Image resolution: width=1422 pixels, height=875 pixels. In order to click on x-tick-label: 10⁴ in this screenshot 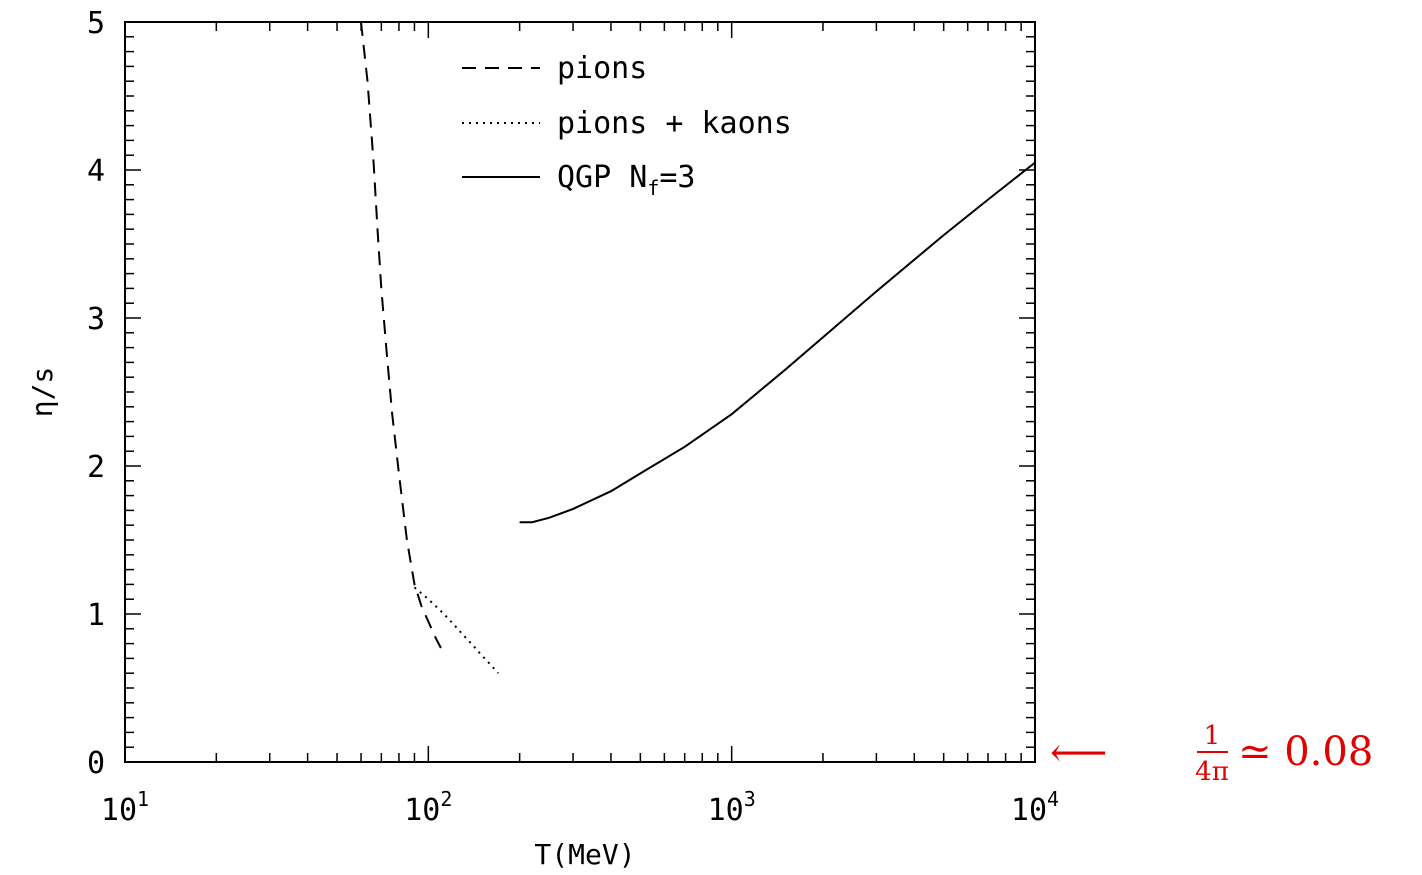, I will do `click(1035, 807)`.